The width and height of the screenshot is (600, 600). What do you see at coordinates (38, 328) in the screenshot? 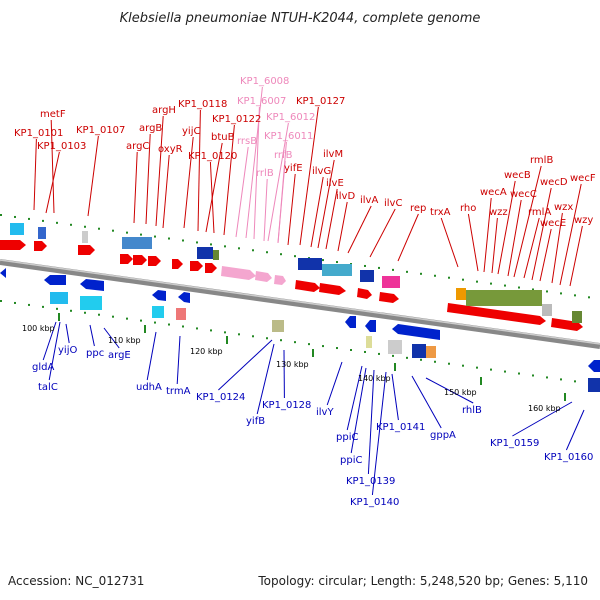
I see `scale-label: 100 kbp` at bounding box center [38, 328].